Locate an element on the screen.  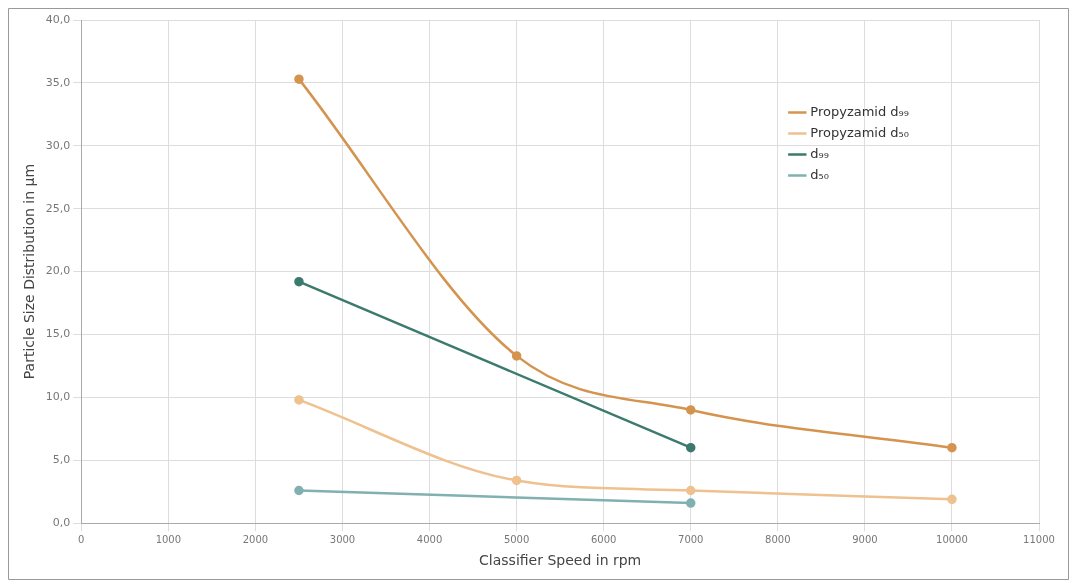
legend-label: Propyzamid d₉₉ is located at coordinates (860, 111).